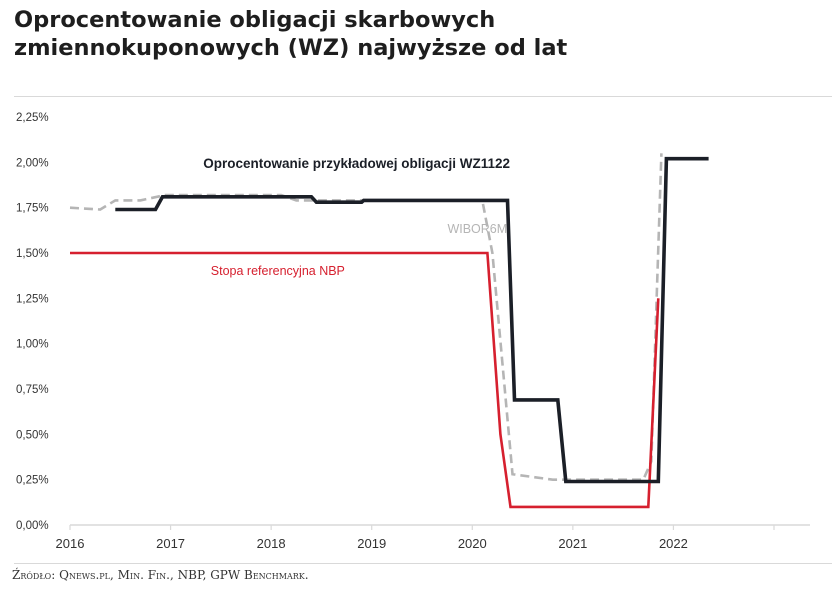 The width and height of the screenshot is (837, 593). What do you see at coordinates (278, 271) in the screenshot?
I see `series-label: Stopa referencyjna NBP` at bounding box center [278, 271].